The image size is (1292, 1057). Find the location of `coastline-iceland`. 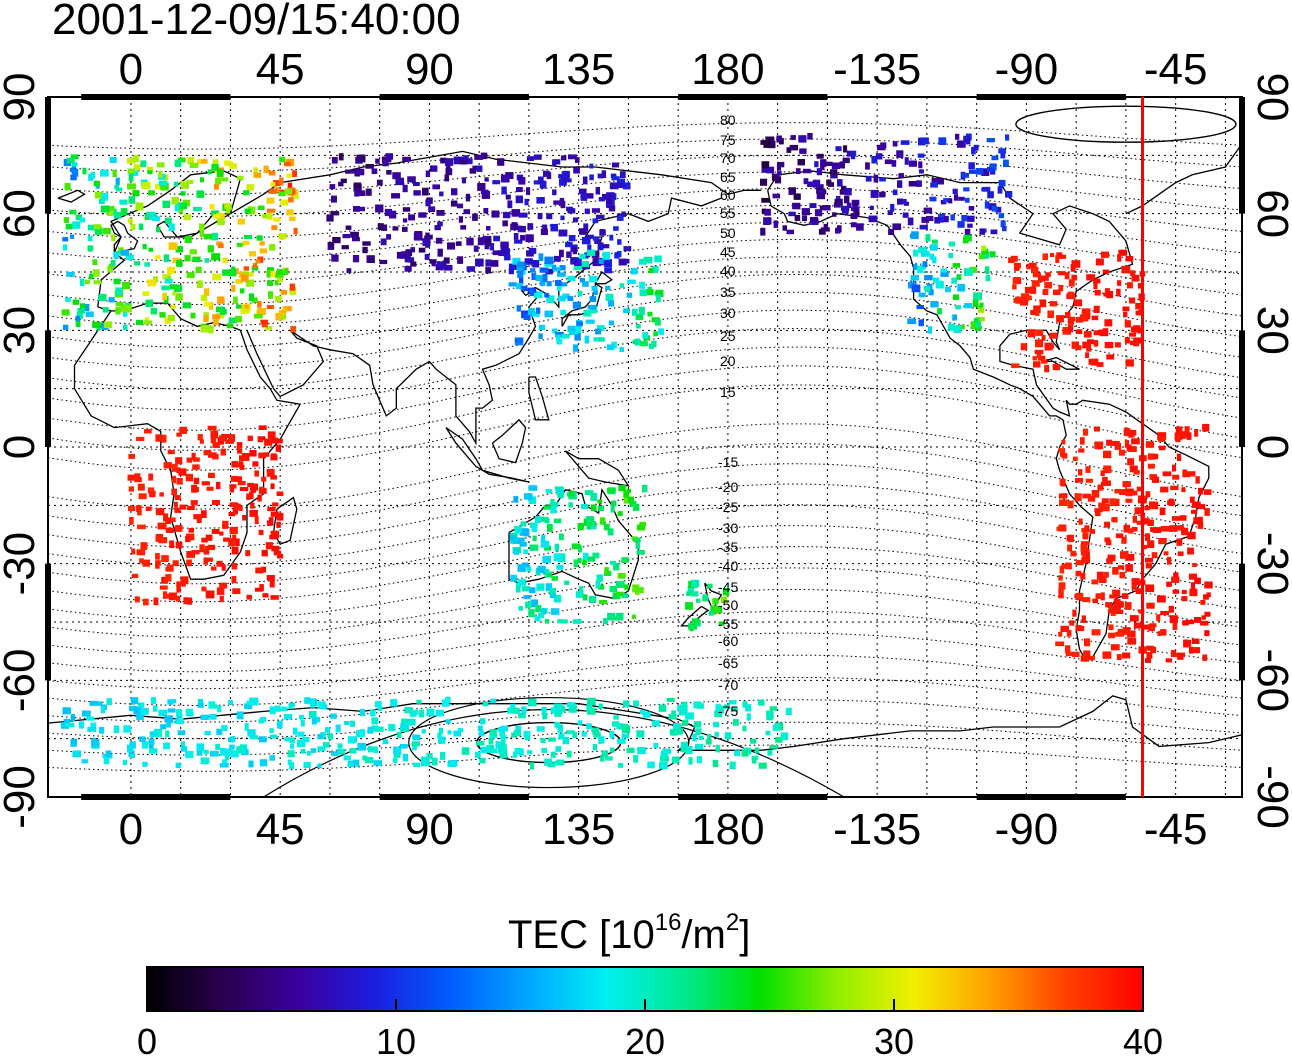

coastline-iceland is located at coordinates (71, 196).